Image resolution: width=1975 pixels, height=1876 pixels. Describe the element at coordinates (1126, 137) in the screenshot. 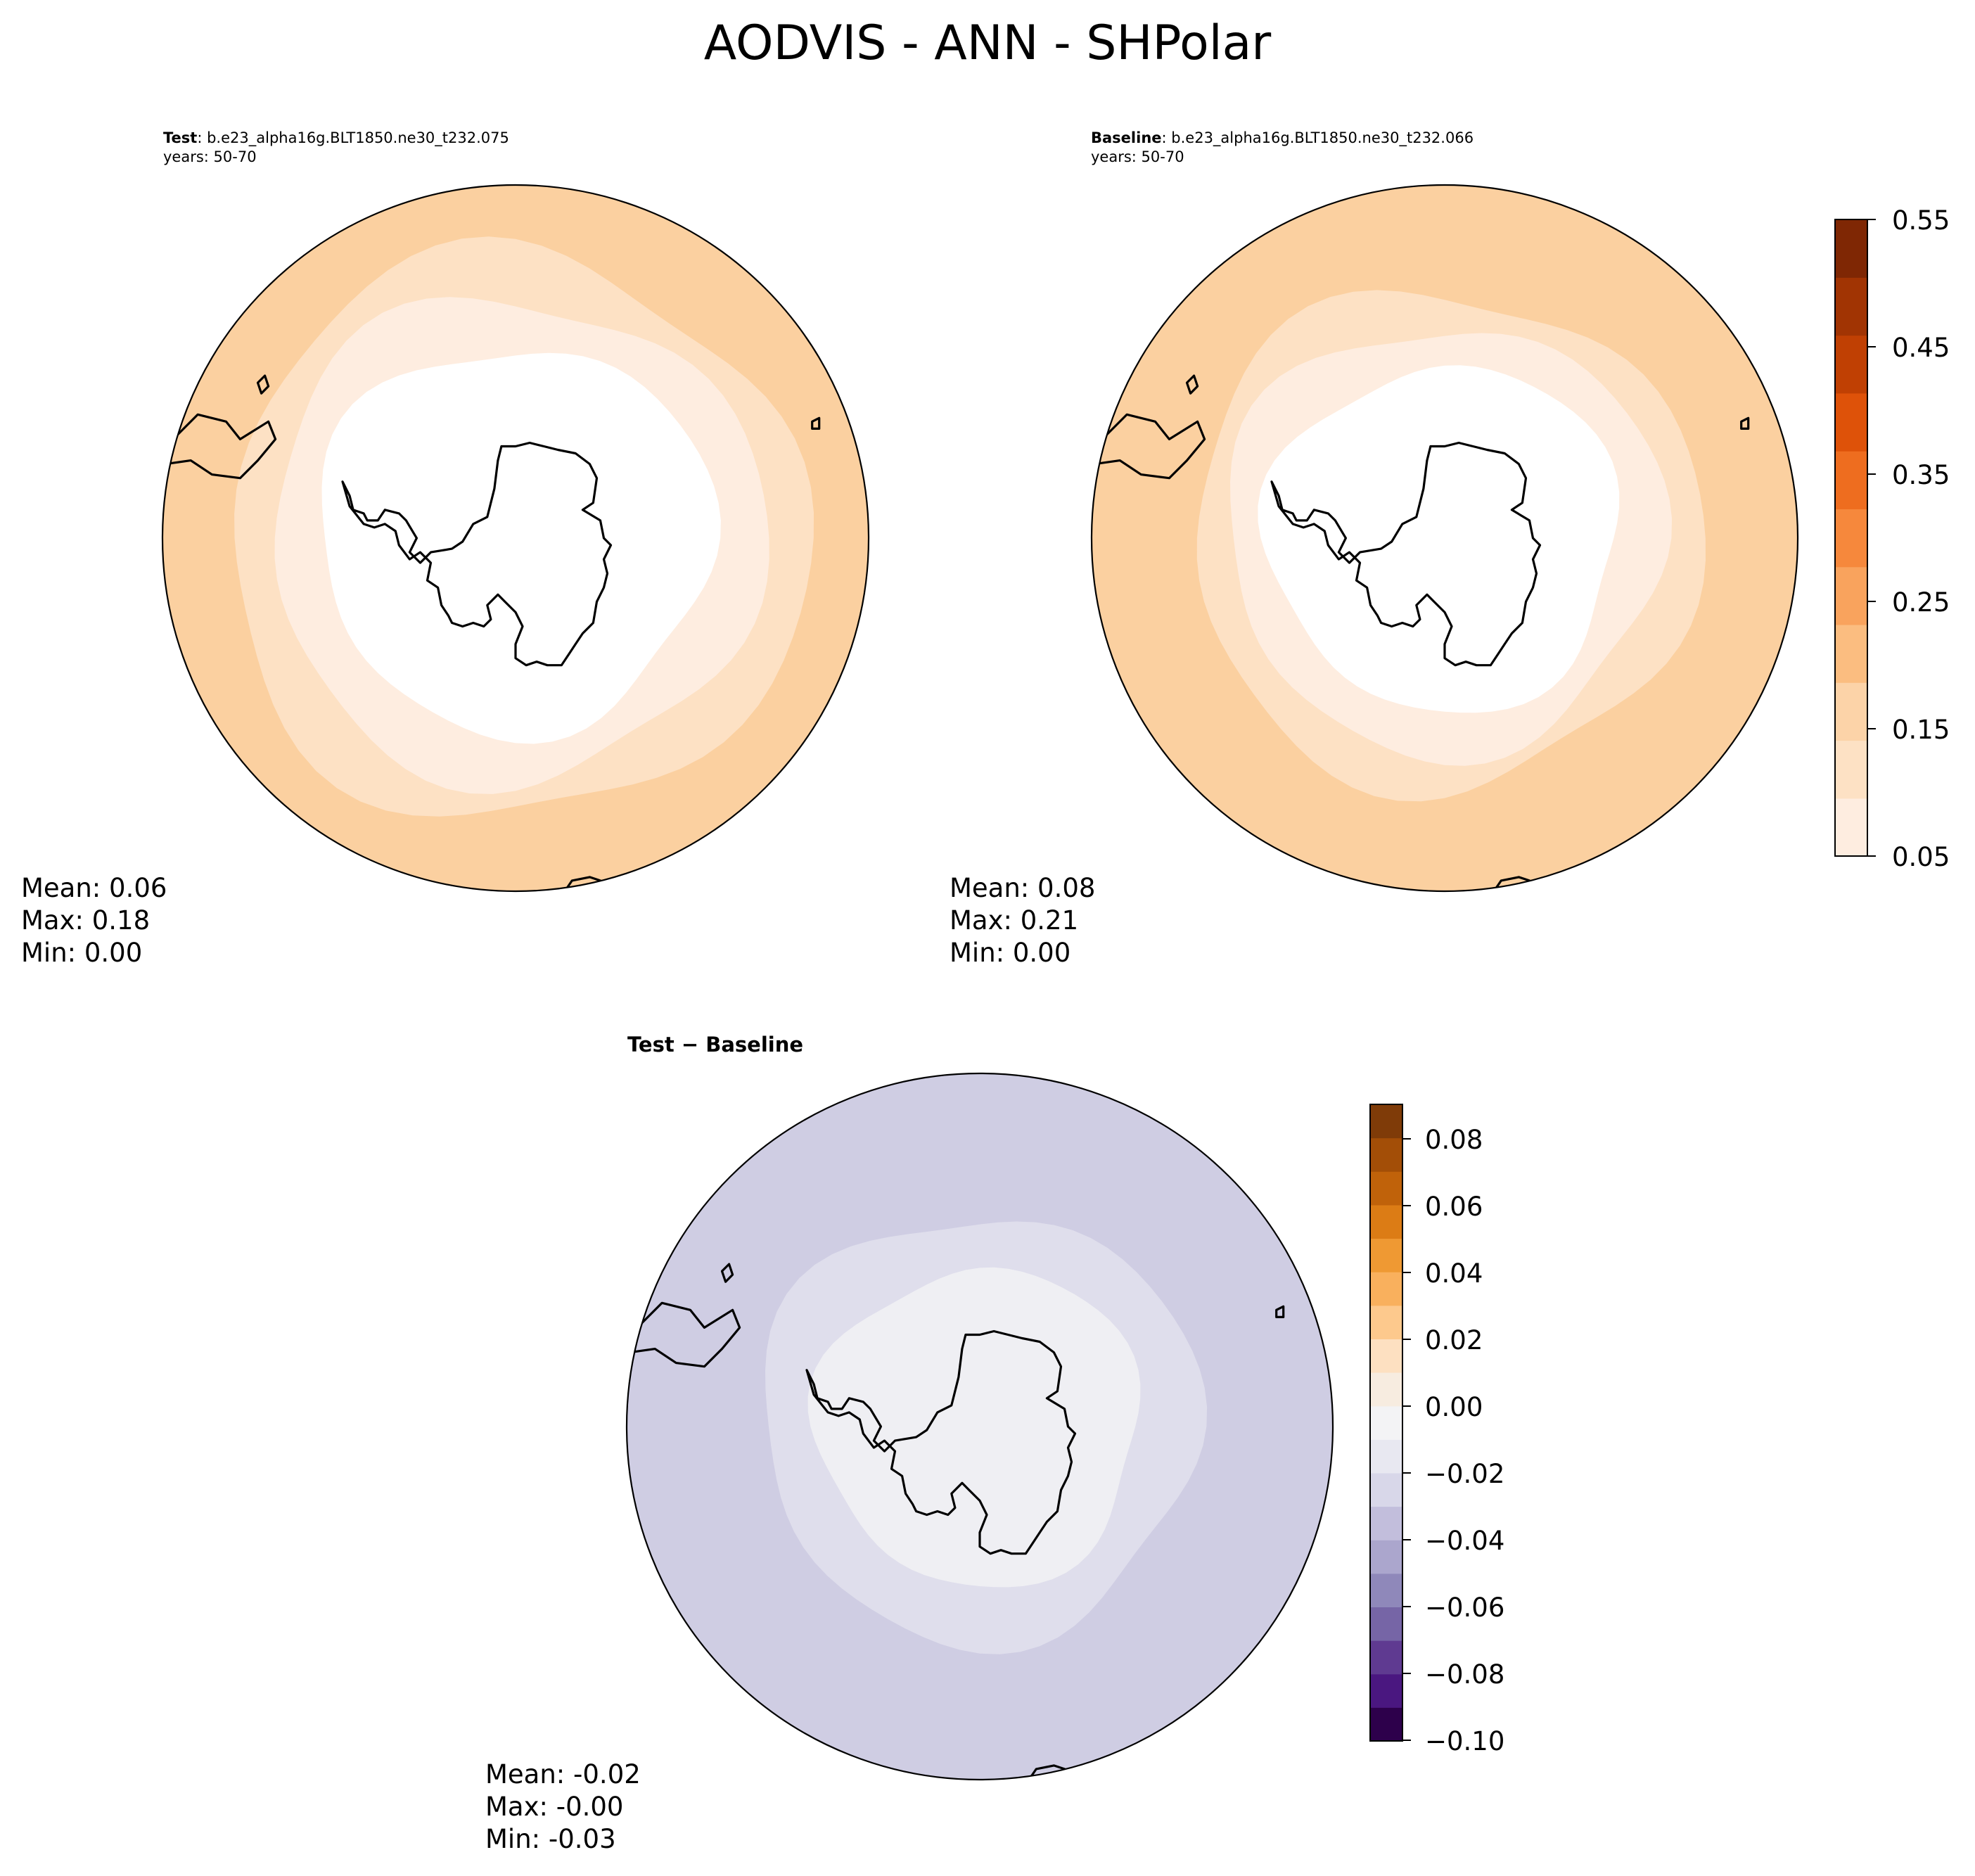

I see `baseline-label: Baseline` at that location.